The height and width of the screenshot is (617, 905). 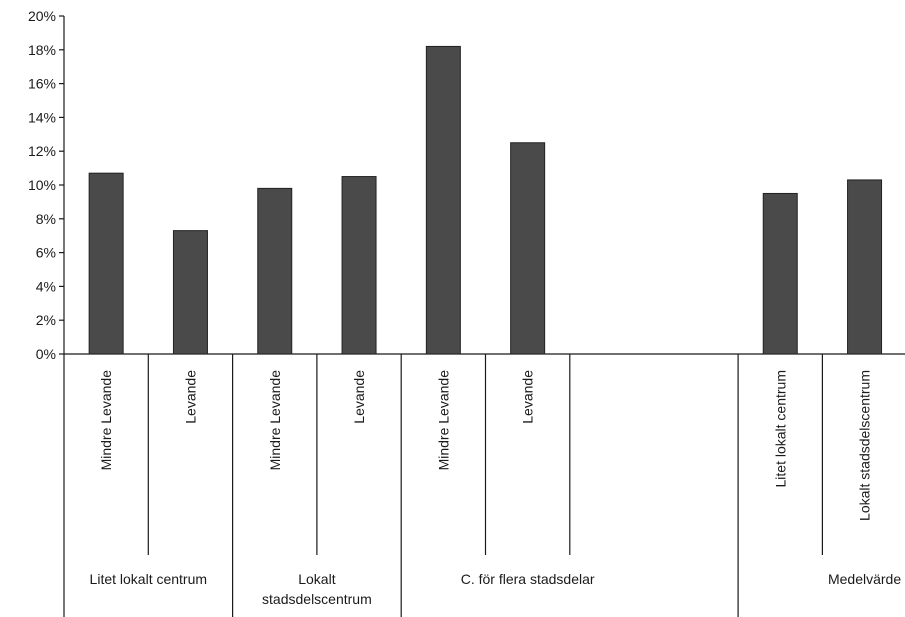 What do you see at coordinates (149, 579) in the screenshot?
I see `group-label: Litet lokalt centrum` at bounding box center [149, 579].